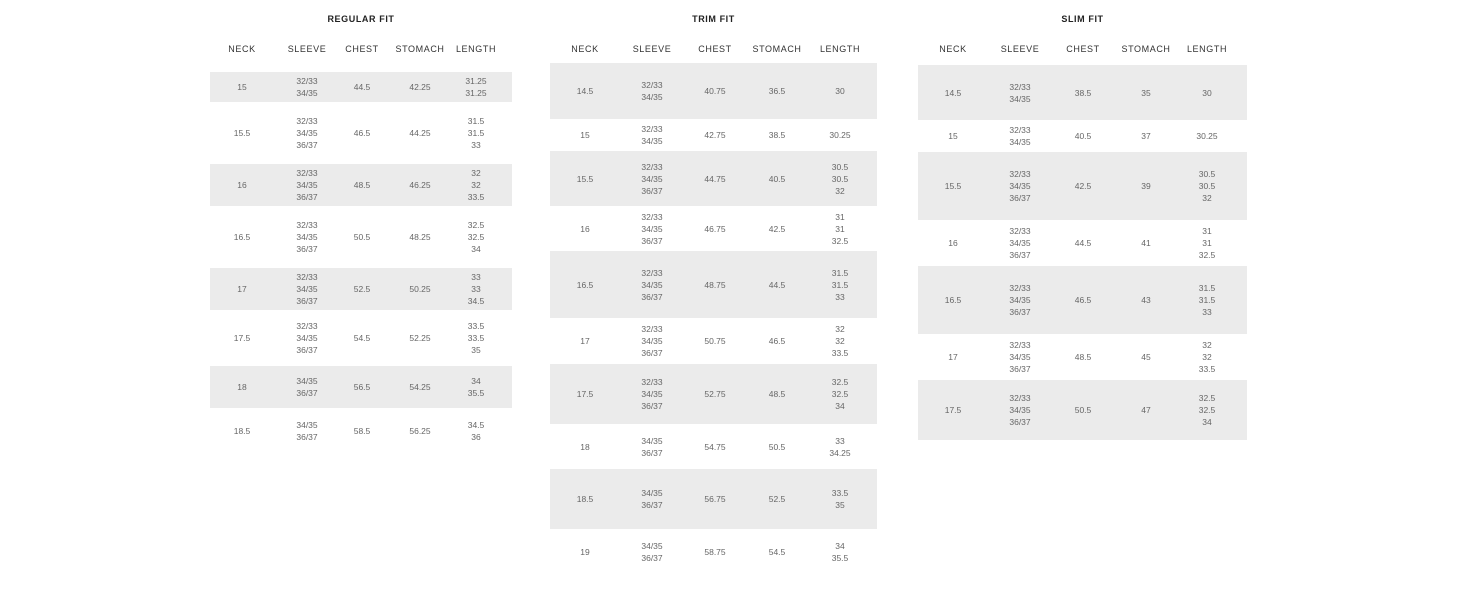  I want to click on stomach-cell: 39, so click(1146, 186).